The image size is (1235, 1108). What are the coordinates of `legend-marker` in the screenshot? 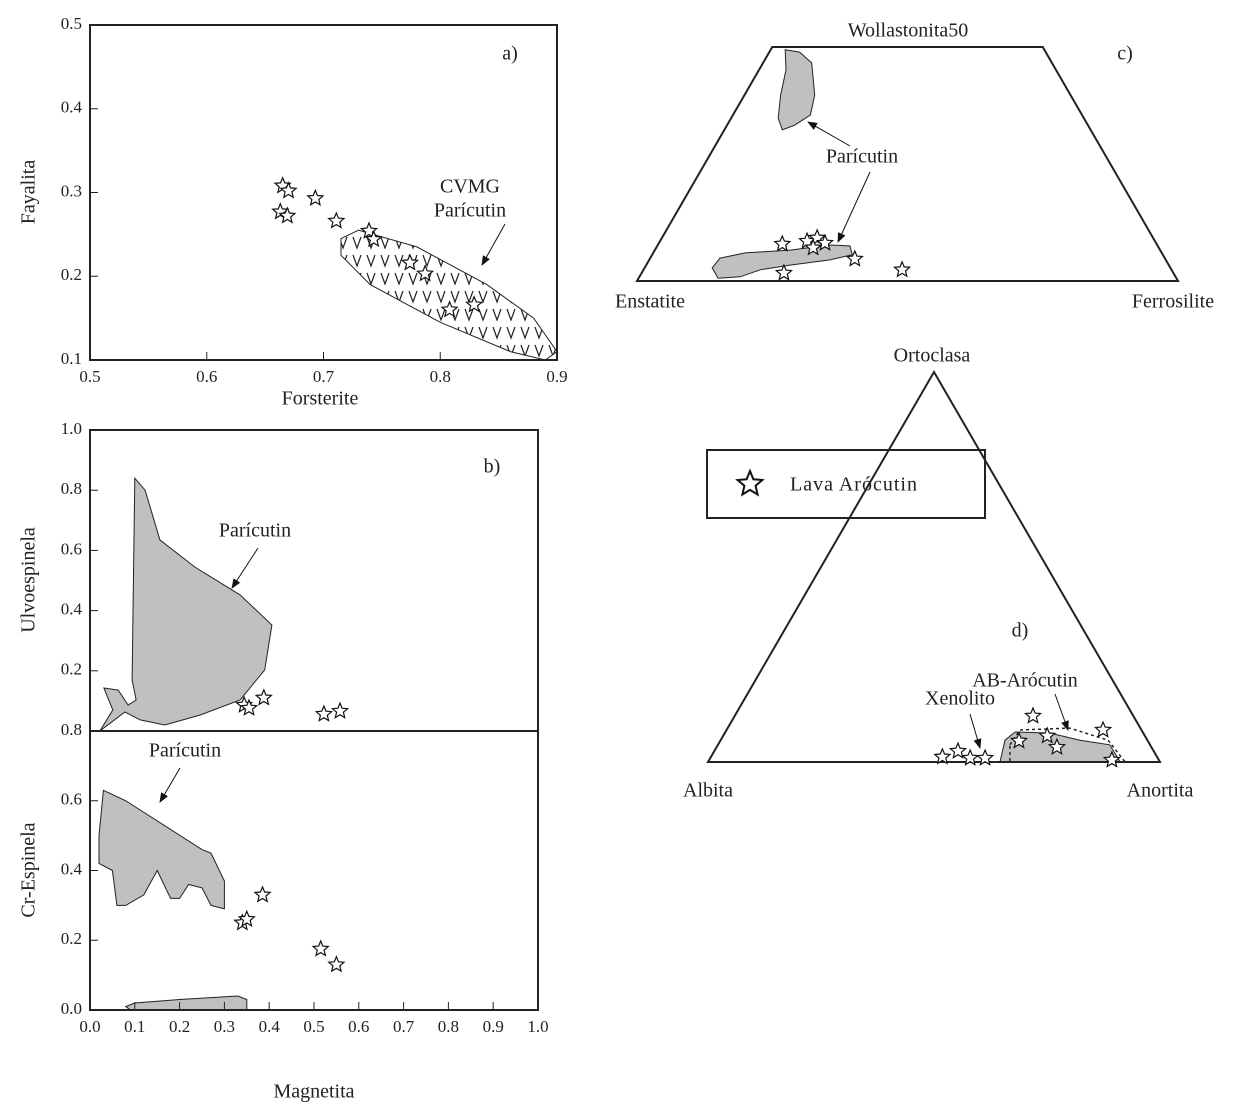 It's located at (750, 482).